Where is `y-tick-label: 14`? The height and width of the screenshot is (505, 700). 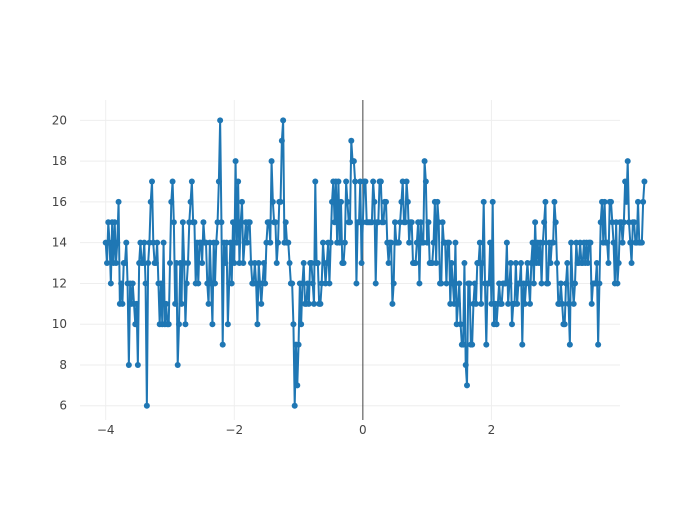
y-tick-label: 14 is located at coordinates (59, 243).